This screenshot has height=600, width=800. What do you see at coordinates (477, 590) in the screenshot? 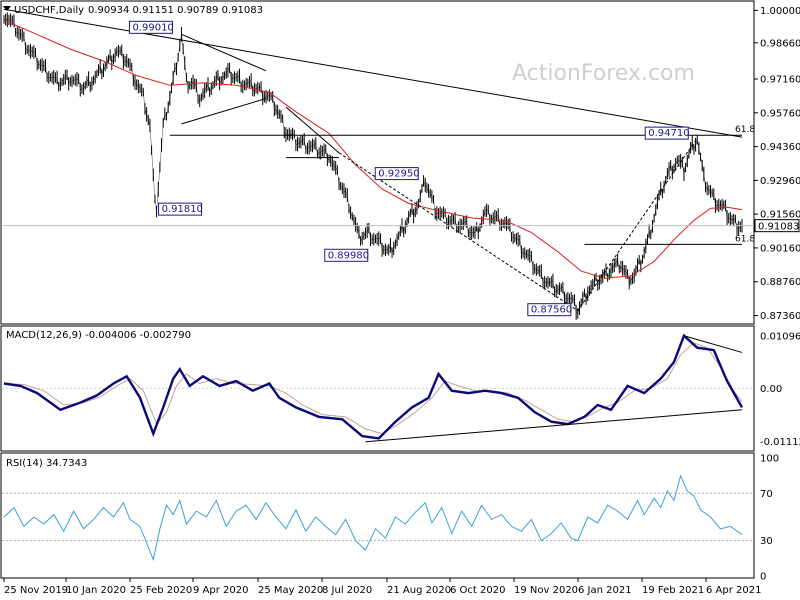
I see `x-tick-label: 6 Oct 2020` at bounding box center [477, 590].